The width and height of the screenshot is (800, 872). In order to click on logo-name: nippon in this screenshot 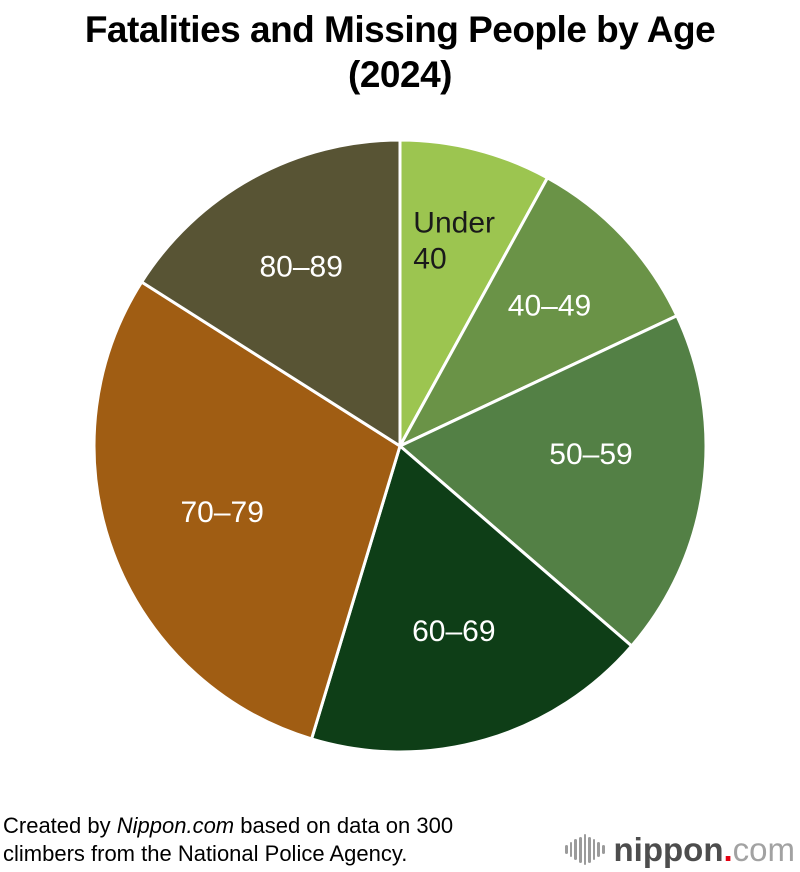, I will do `click(668, 849)`.